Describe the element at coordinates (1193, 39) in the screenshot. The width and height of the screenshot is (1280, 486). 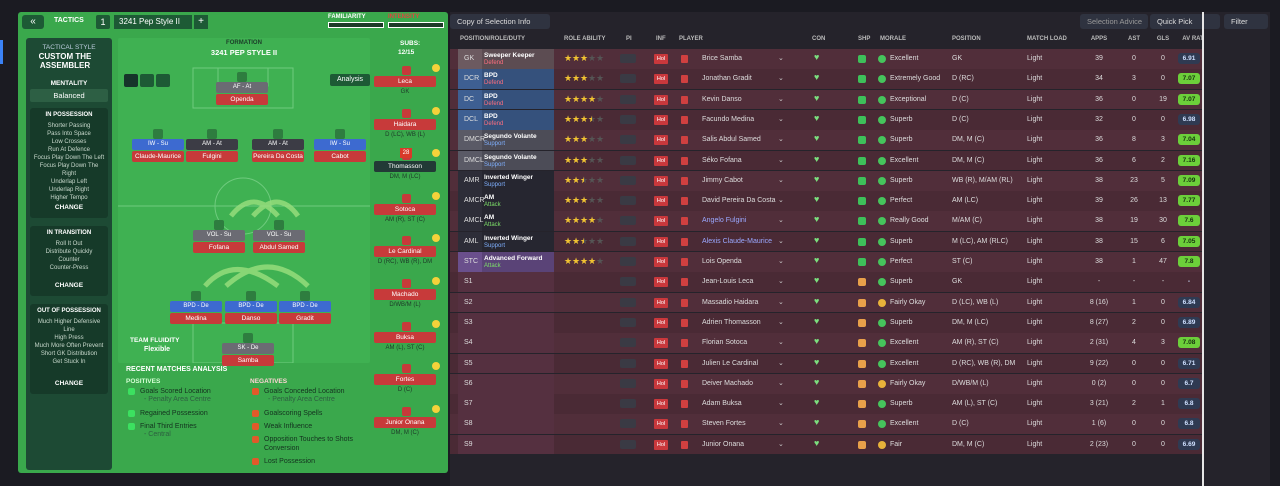
I see `column-header: AV RAT` at that location.